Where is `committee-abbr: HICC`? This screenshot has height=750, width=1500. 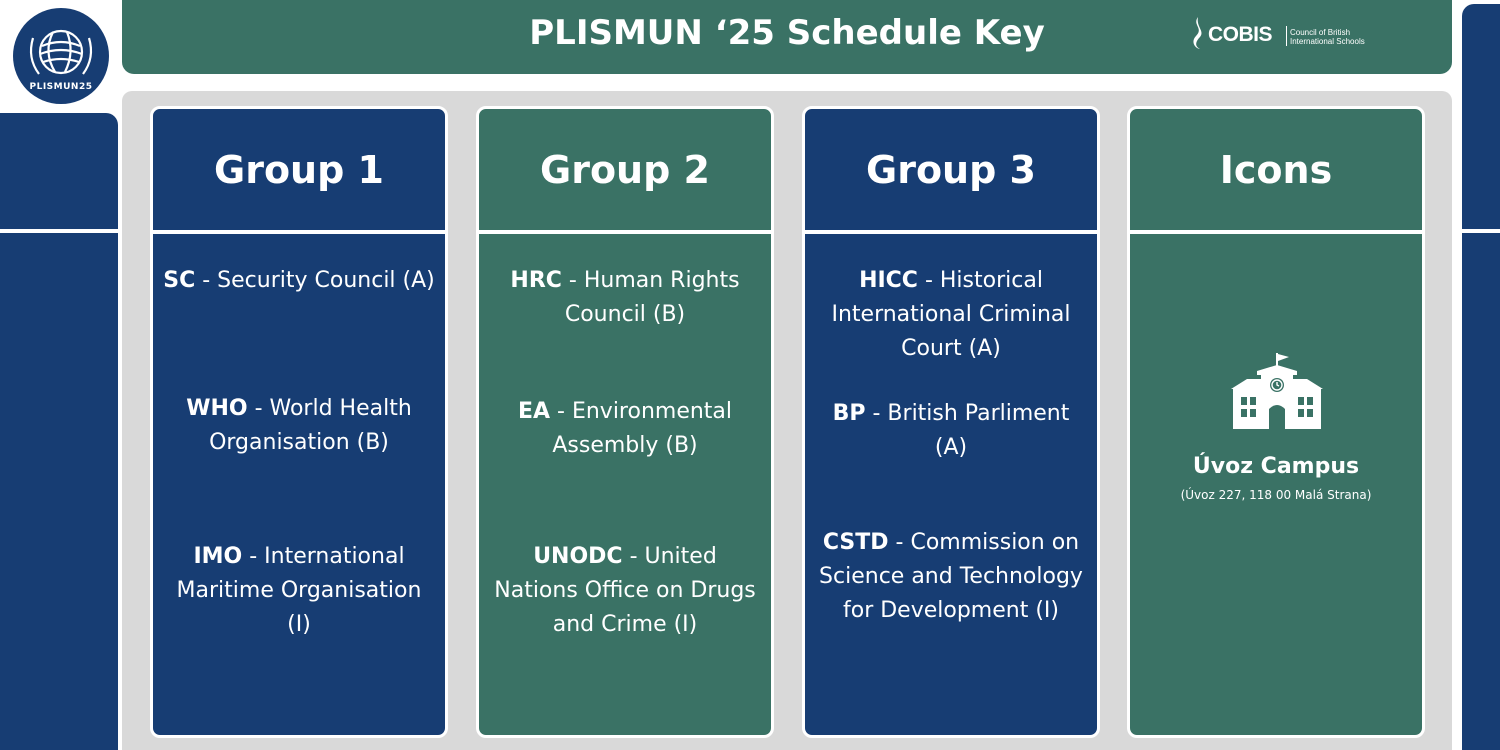
committee-abbr: HICC is located at coordinates (888, 280).